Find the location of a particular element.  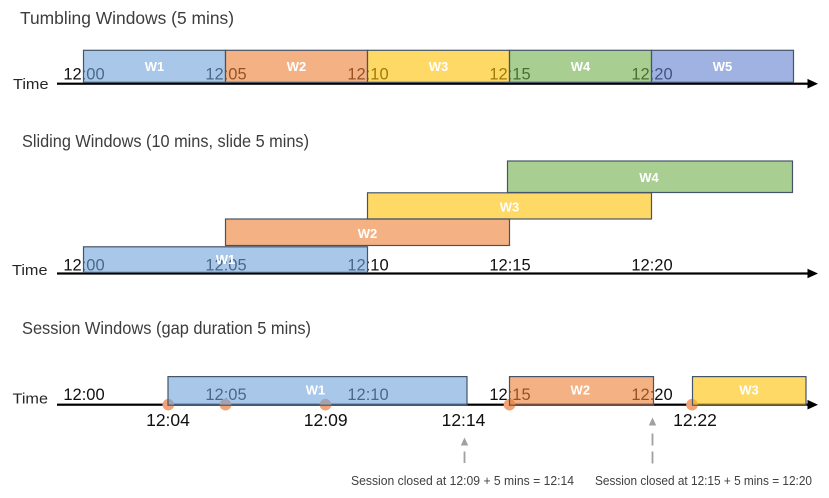

svg-text: Tumbling Windows (5 mins) is located at coordinates (127, 18).